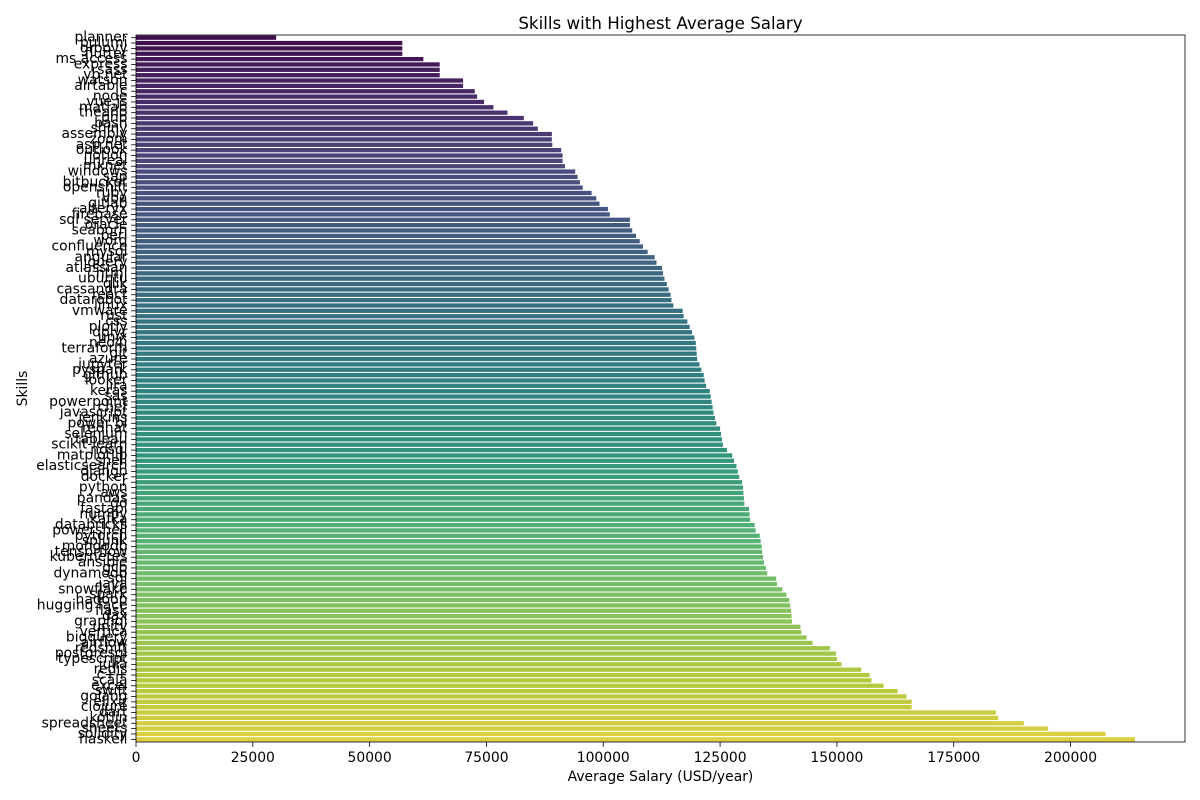 The width and height of the screenshot is (1200, 800). Describe the element at coordinates (103, 509) in the screenshot. I see `y-tick-label: fastapi` at that location.